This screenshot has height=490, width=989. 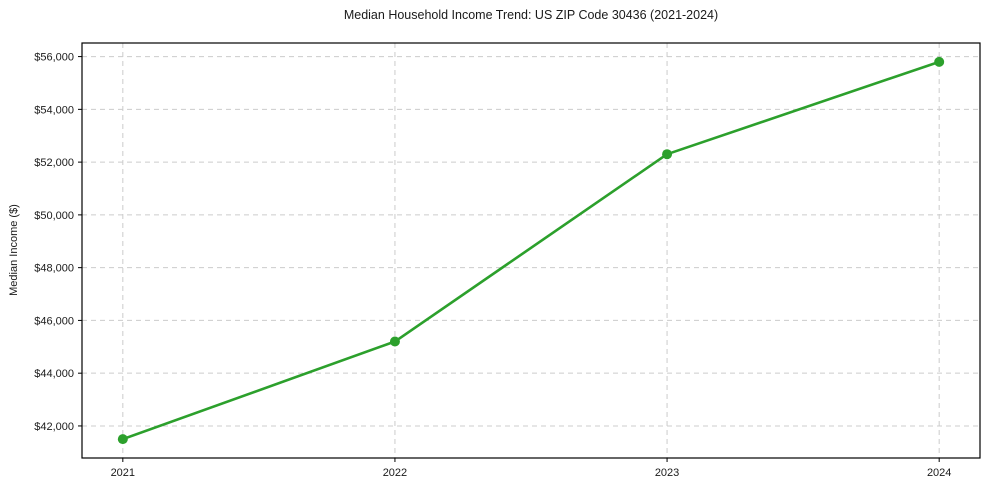 I want to click on y-tick-label: $54,000, so click(x=54, y=110).